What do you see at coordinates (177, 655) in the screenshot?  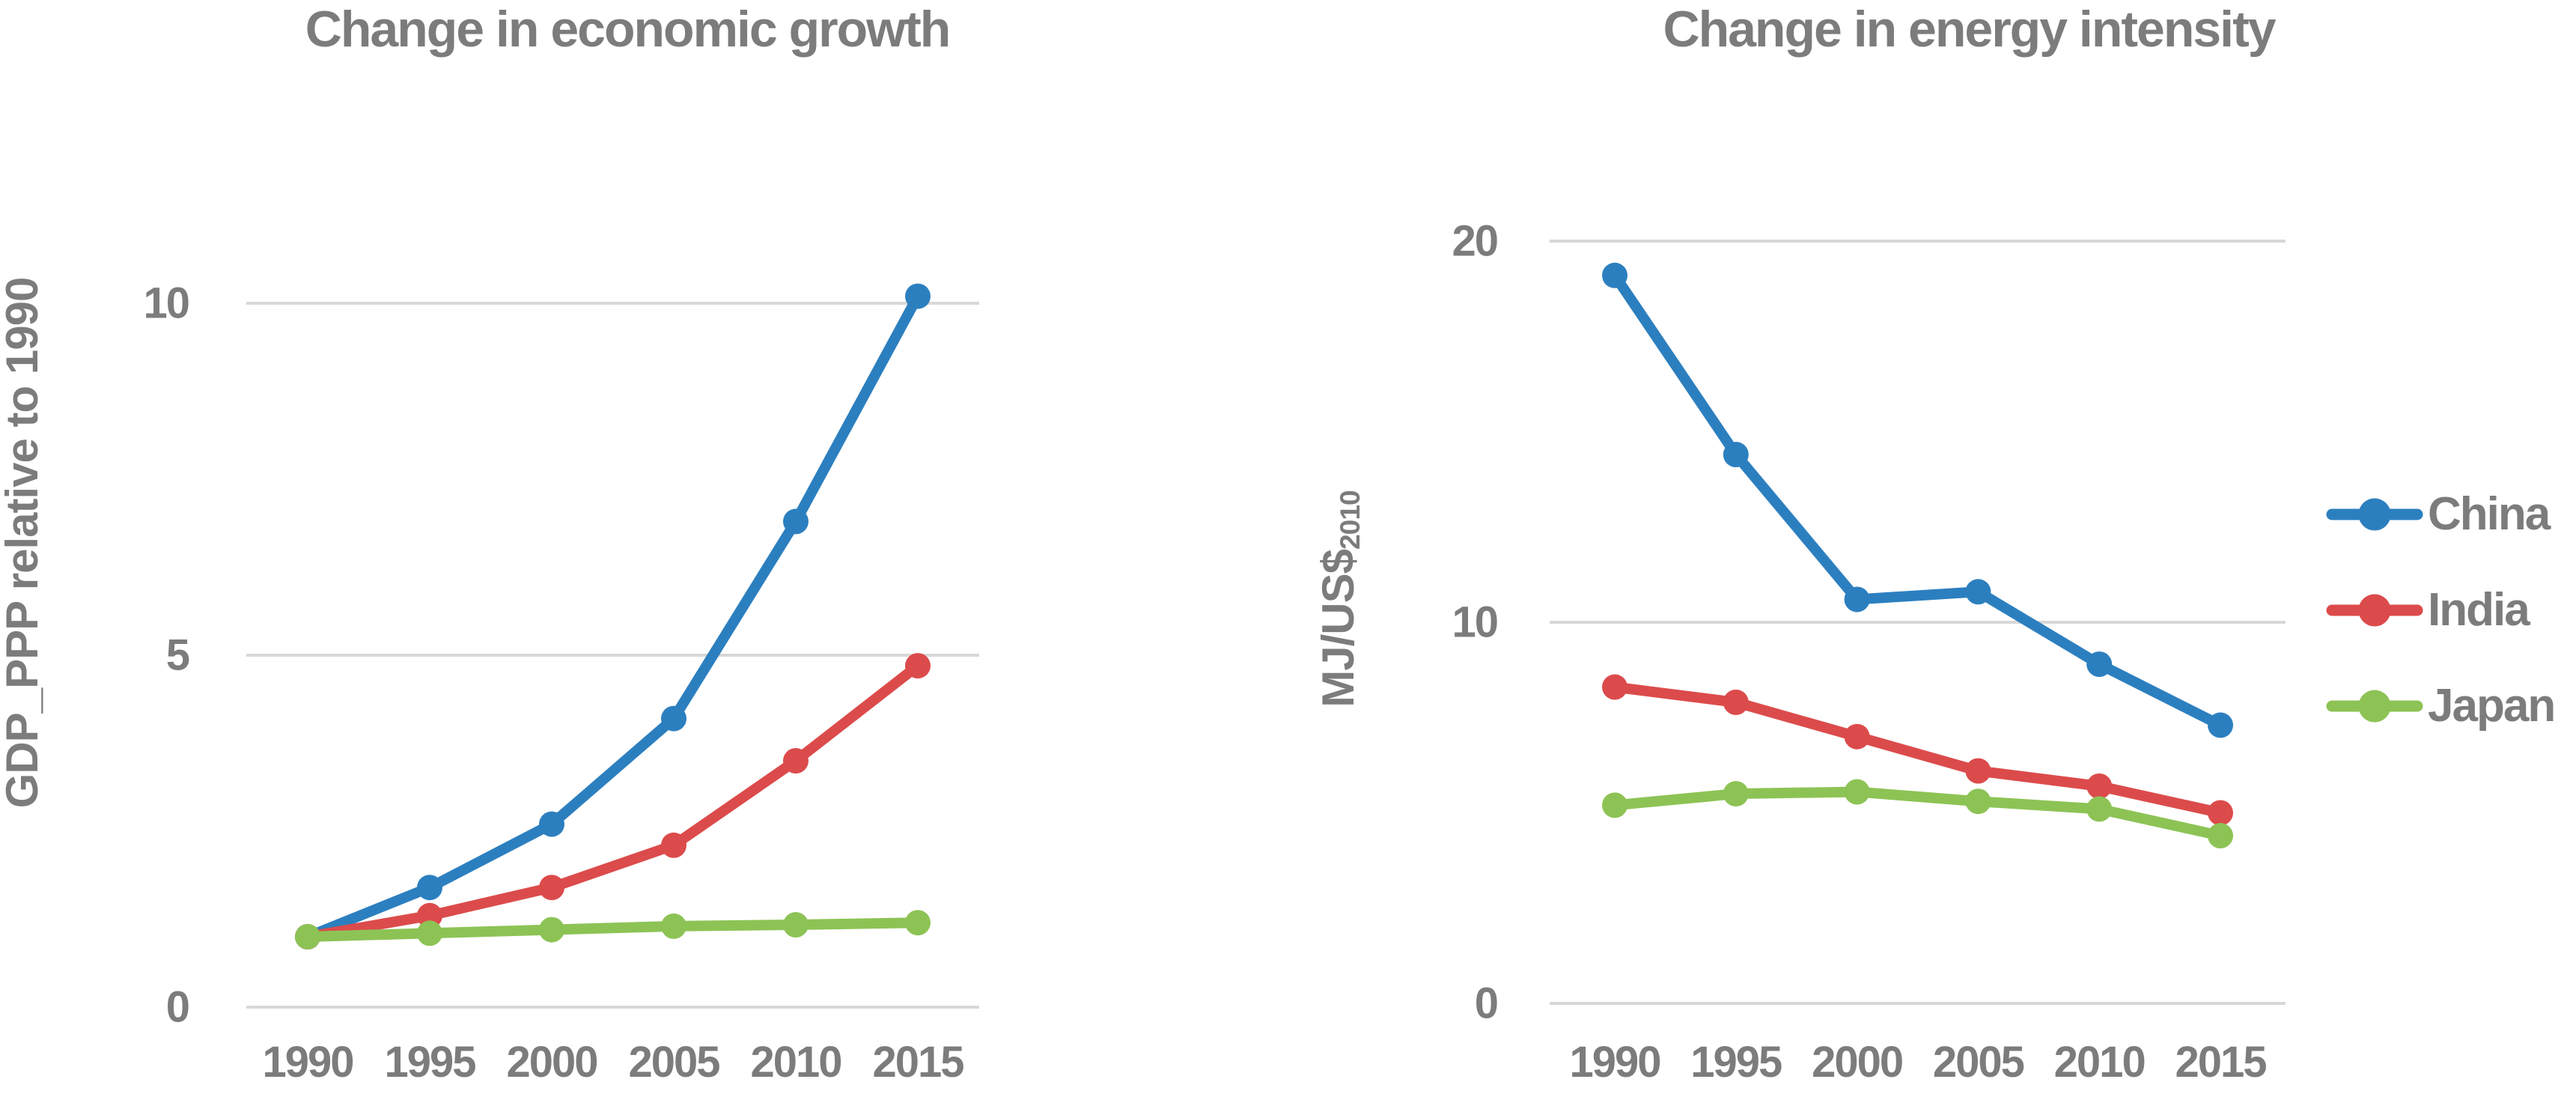 I see `y-tick-label: 5` at bounding box center [177, 655].